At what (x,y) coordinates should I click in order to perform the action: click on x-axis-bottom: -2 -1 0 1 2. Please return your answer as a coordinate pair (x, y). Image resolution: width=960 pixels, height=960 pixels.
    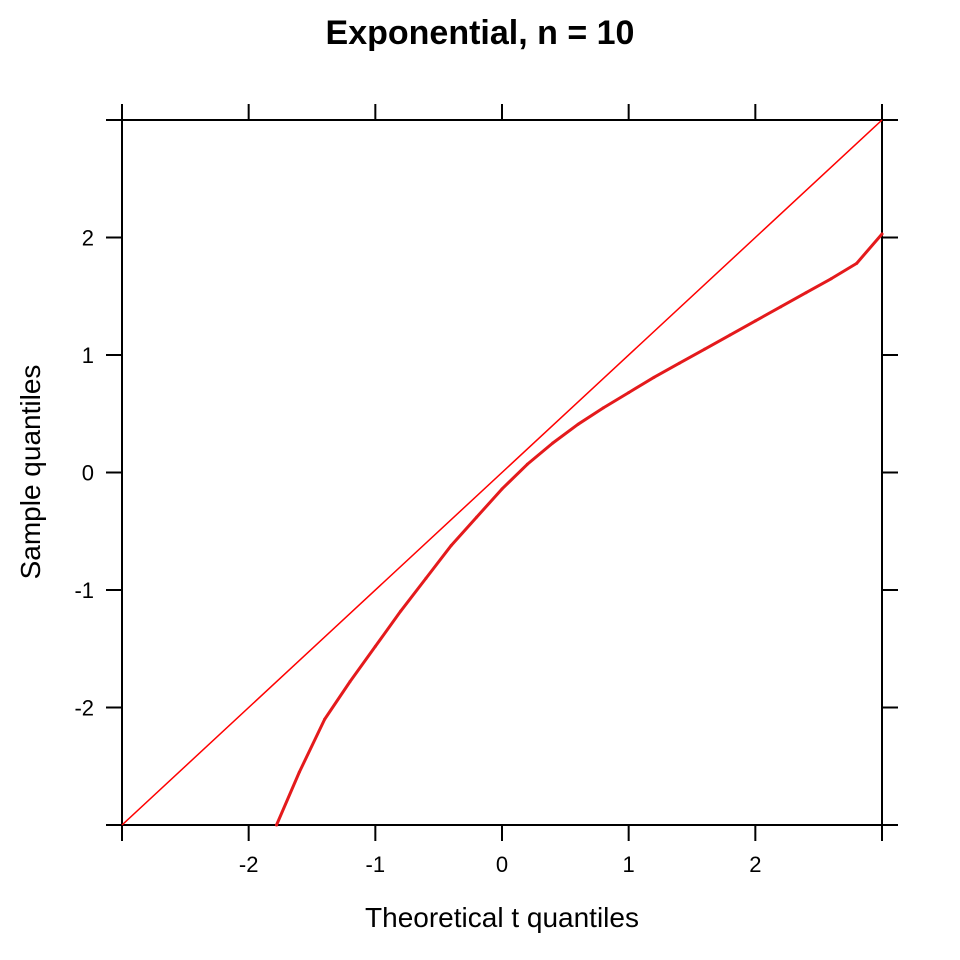
    Looking at the image, I should click on (502, 851).